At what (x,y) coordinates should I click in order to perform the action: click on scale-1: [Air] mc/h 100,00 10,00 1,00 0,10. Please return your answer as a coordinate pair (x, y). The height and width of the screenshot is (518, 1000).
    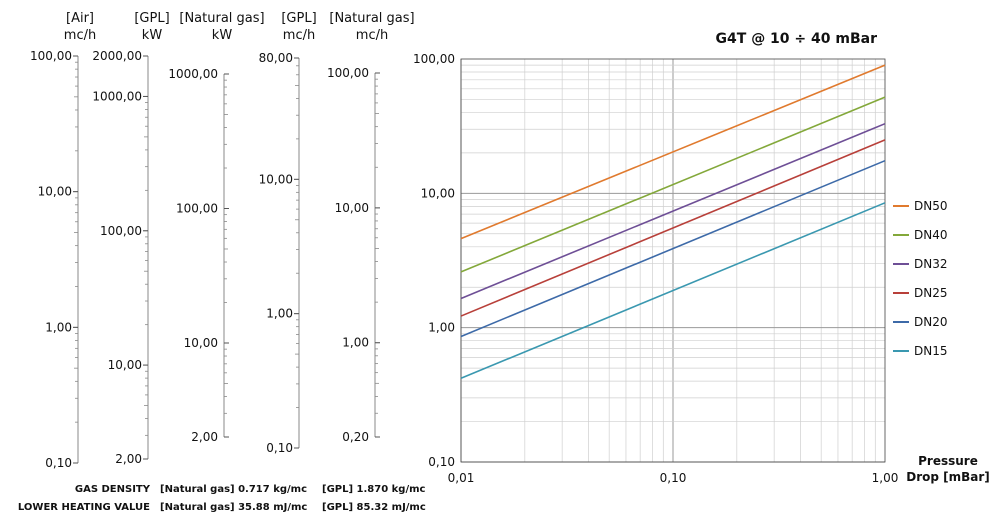
    Looking at the image, I should click on (63, 240).